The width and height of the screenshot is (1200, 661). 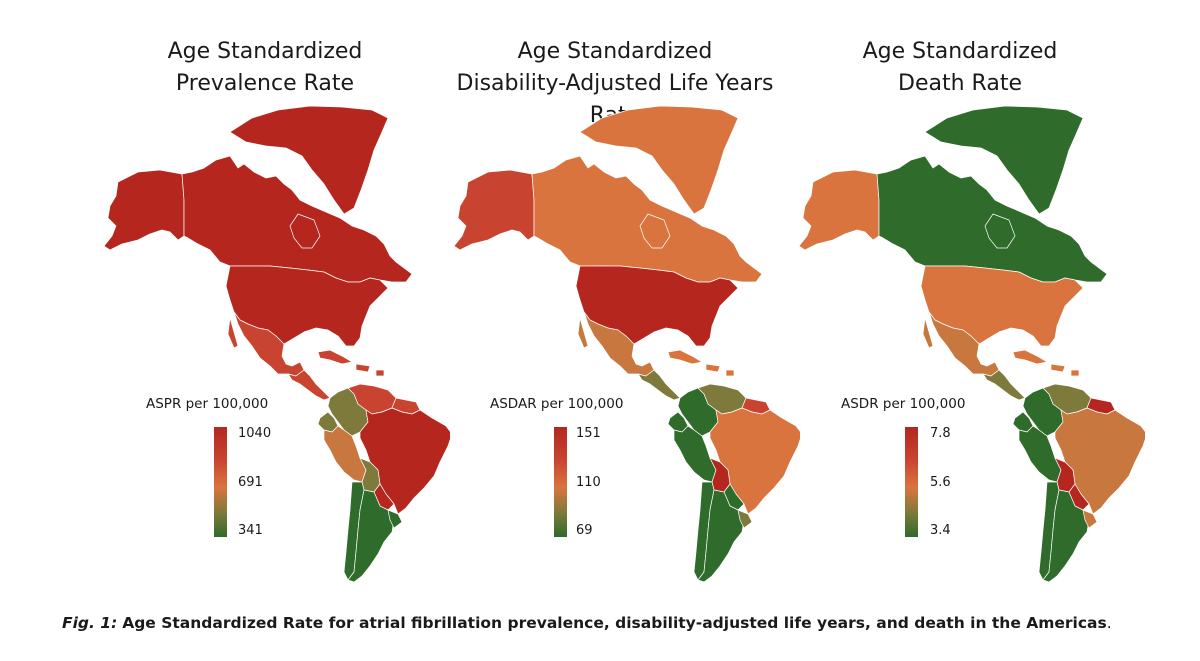 What do you see at coordinates (960, 83) in the screenshot?
I see `panel-title-line2: Death Rate` at bounding box center [960, 83].